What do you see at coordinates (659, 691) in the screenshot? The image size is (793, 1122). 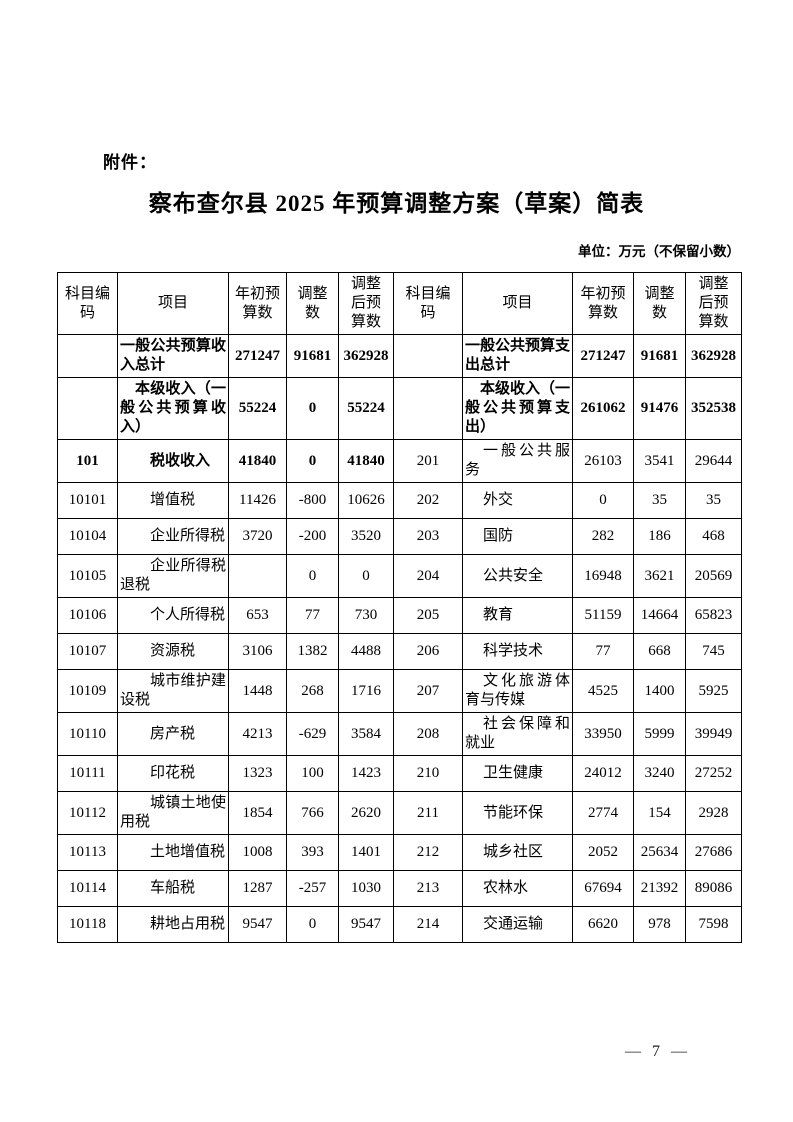 I see `cell-adjustment: 1400` at bounding box center [659, 691].